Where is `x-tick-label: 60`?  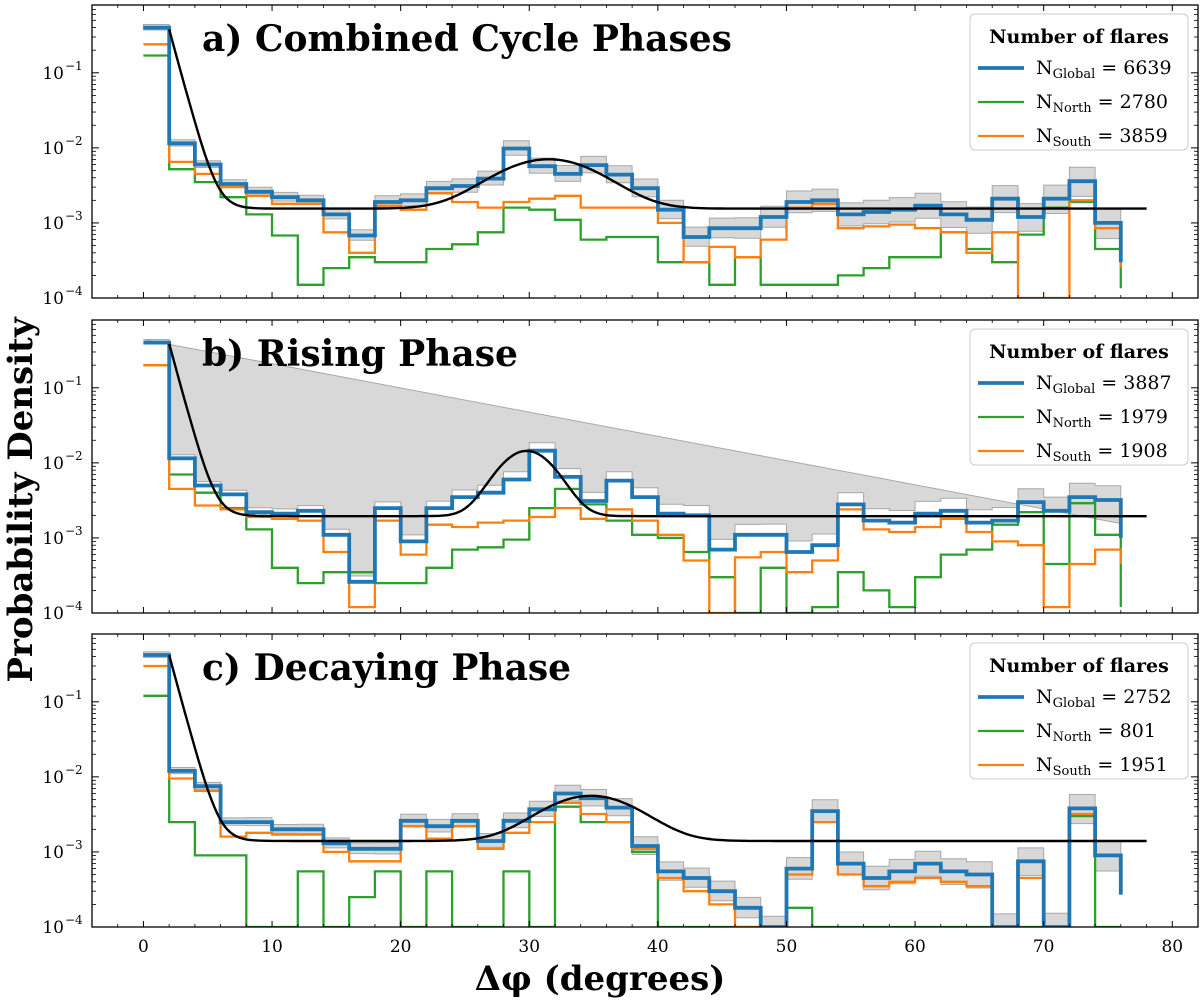
x-tick-label: 60 is located at coordinates (915, 947).